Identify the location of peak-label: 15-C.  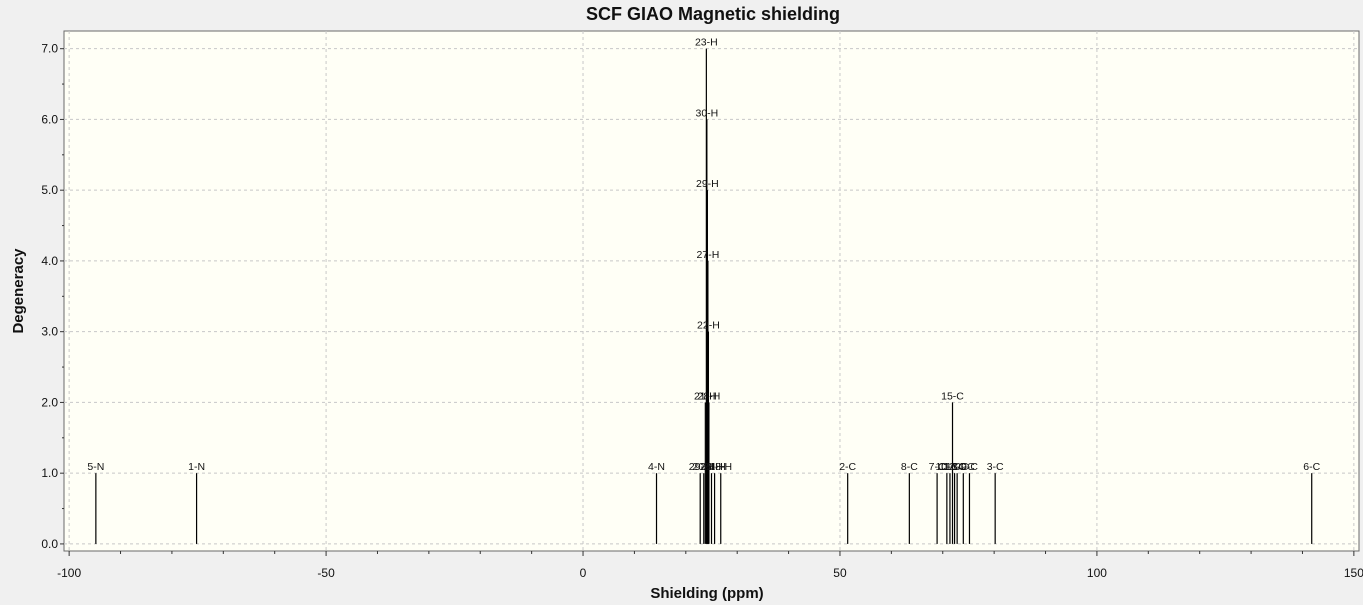
(952, 396).